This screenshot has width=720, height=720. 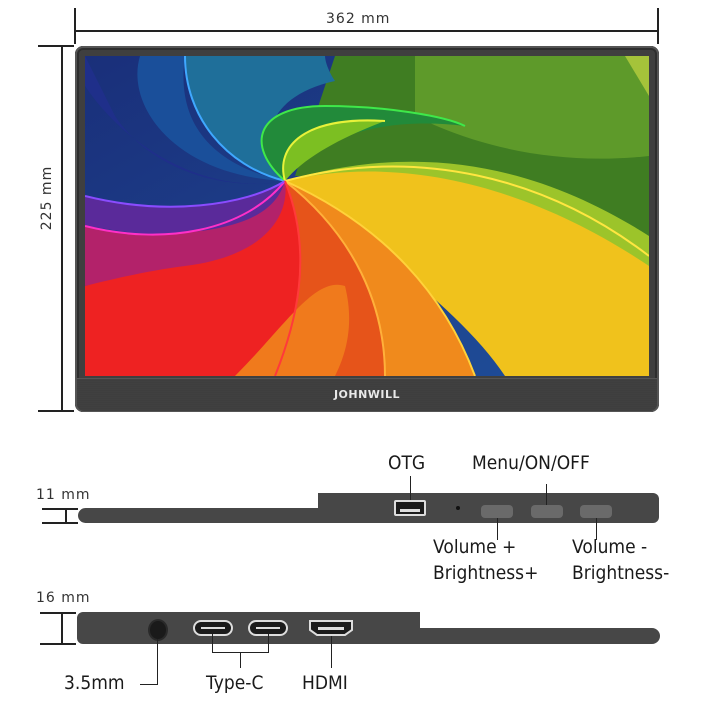 What do you see at coordinates (60, 523) in the screenshot?
I see `thin-dim-bottom-tick` at bounding box center [60, 523].